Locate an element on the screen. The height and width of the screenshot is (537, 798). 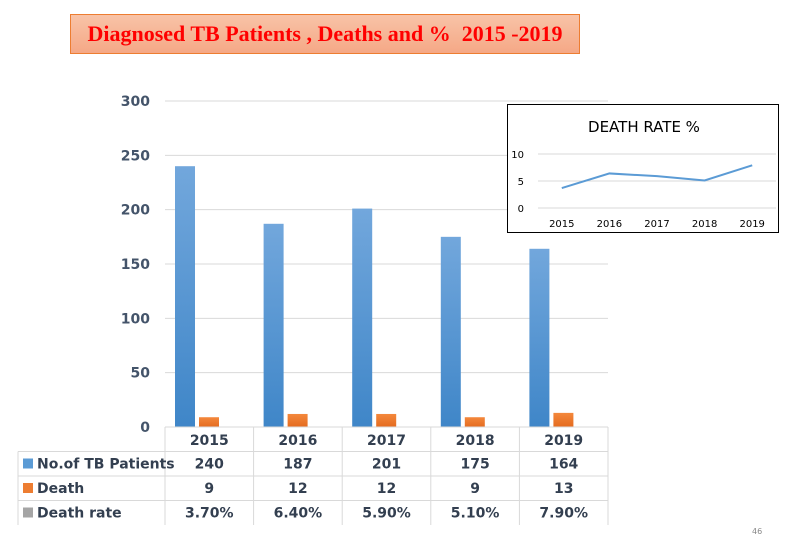
table-cell-value: 13 is located at coordinates (563, 489).